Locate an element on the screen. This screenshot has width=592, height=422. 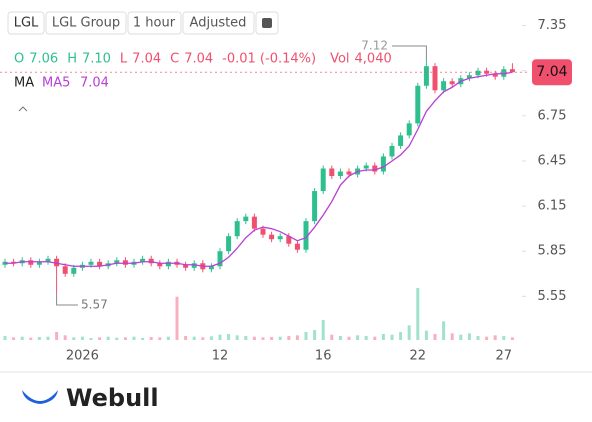
company-name: LGL Group is located at coordinates (86, 23).